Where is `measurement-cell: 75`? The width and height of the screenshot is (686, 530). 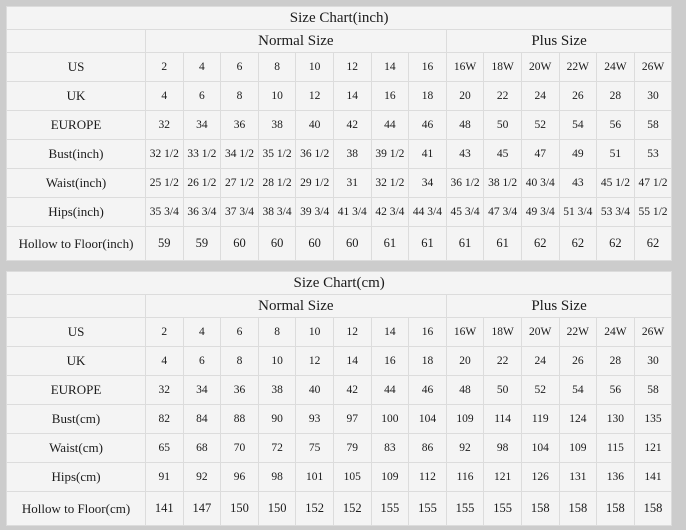
measurement-cell: 75 is located at coordinates (314, 448).